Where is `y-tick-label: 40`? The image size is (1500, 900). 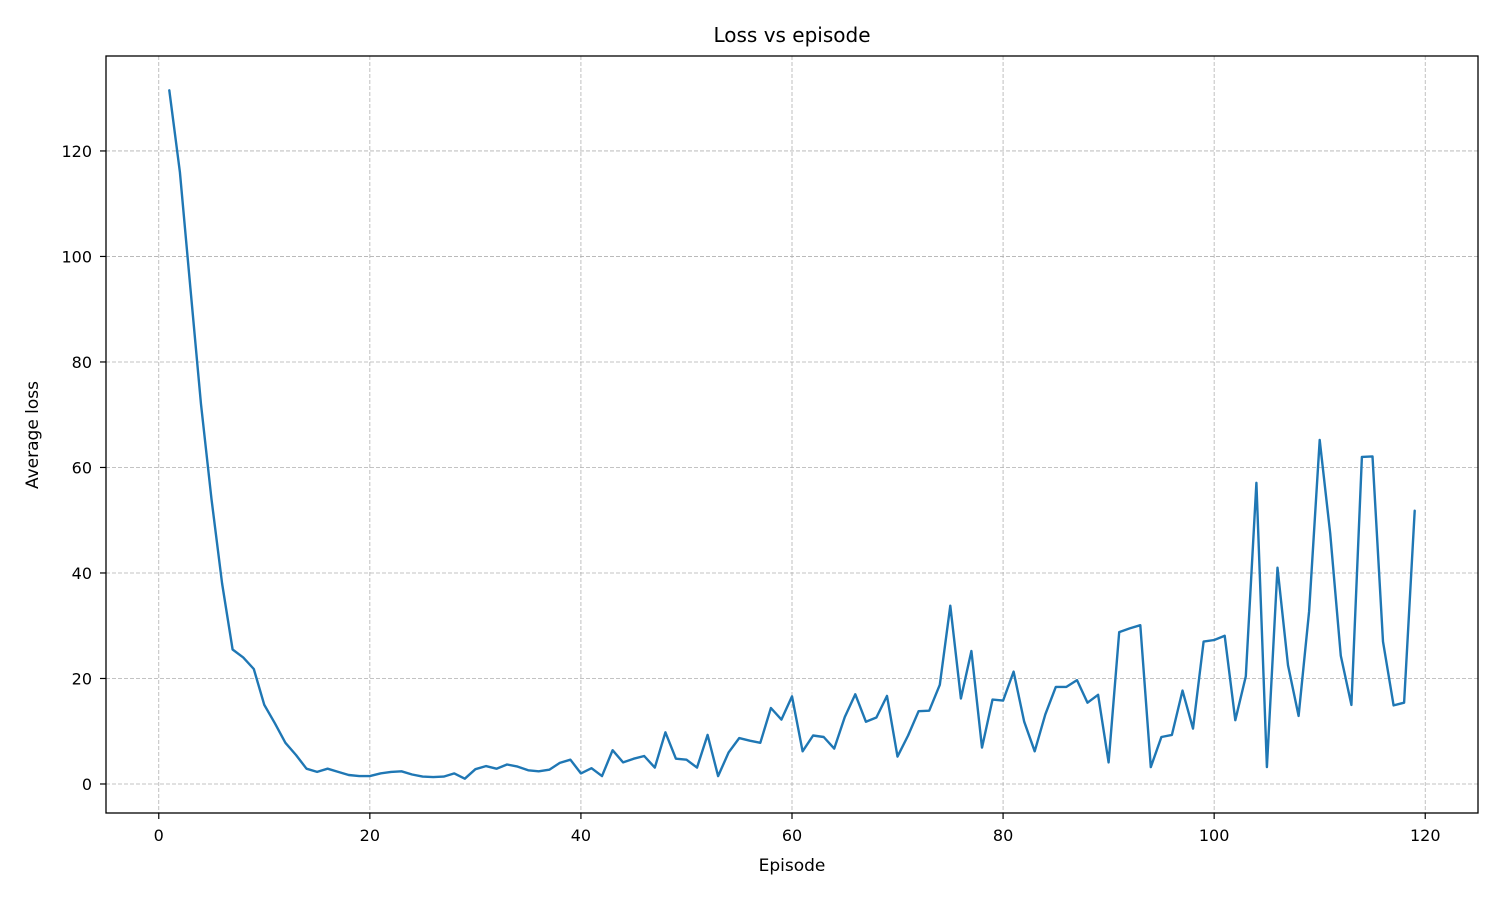
y-tick-label: 40 is located at coordinates (82, 573).